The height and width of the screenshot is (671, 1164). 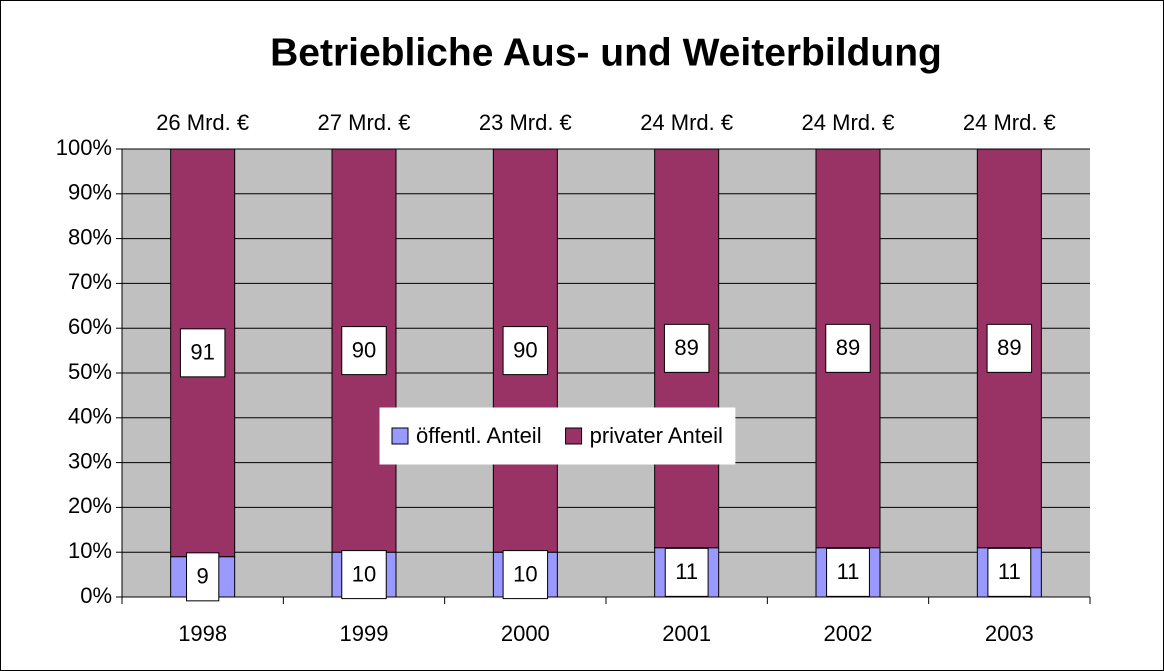 I want to click on x-tick-label: 1998, so click(x=202, y=633).